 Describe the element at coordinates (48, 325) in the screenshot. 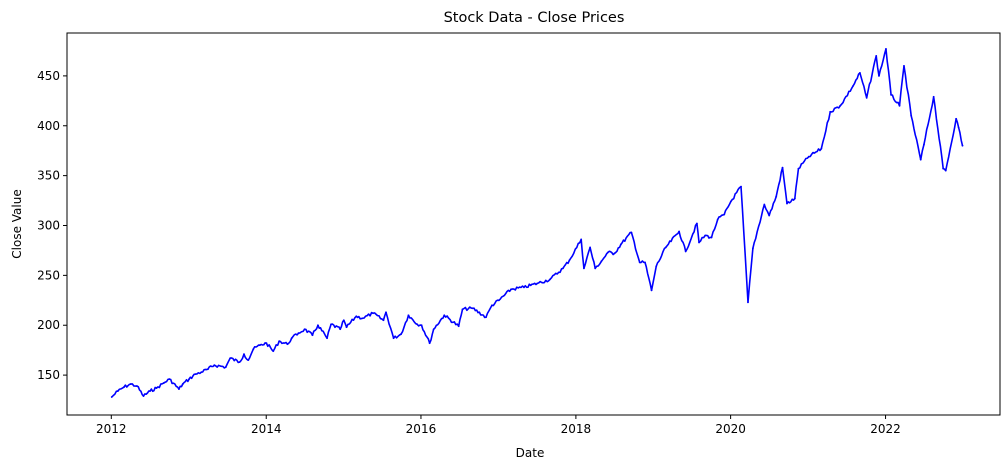

I see `y-tick-label: 200` at that location.